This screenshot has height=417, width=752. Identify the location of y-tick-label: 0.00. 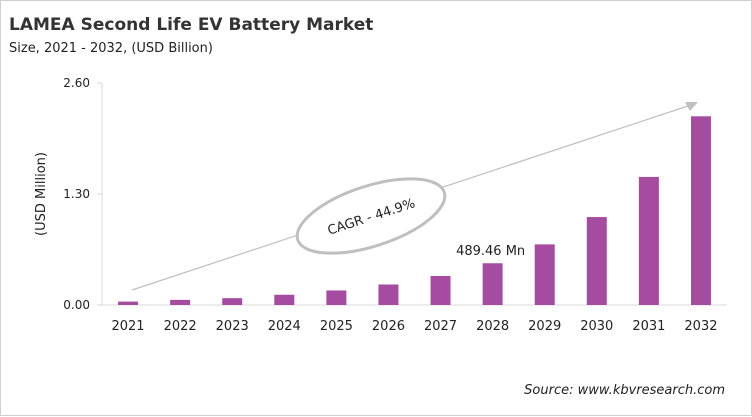
(76, 305).